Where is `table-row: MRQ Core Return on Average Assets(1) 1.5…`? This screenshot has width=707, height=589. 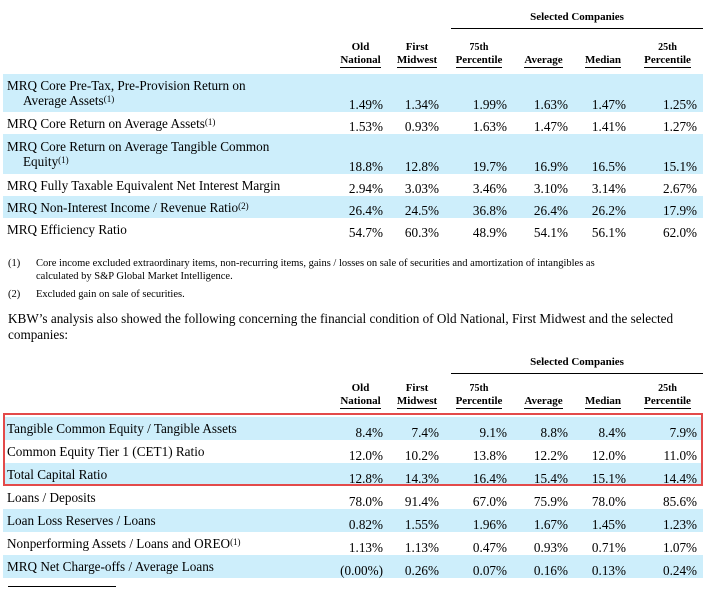 table-row: MRQ Core Return on Average Assets(1) 1.5… is located at coordinates (352, 125).